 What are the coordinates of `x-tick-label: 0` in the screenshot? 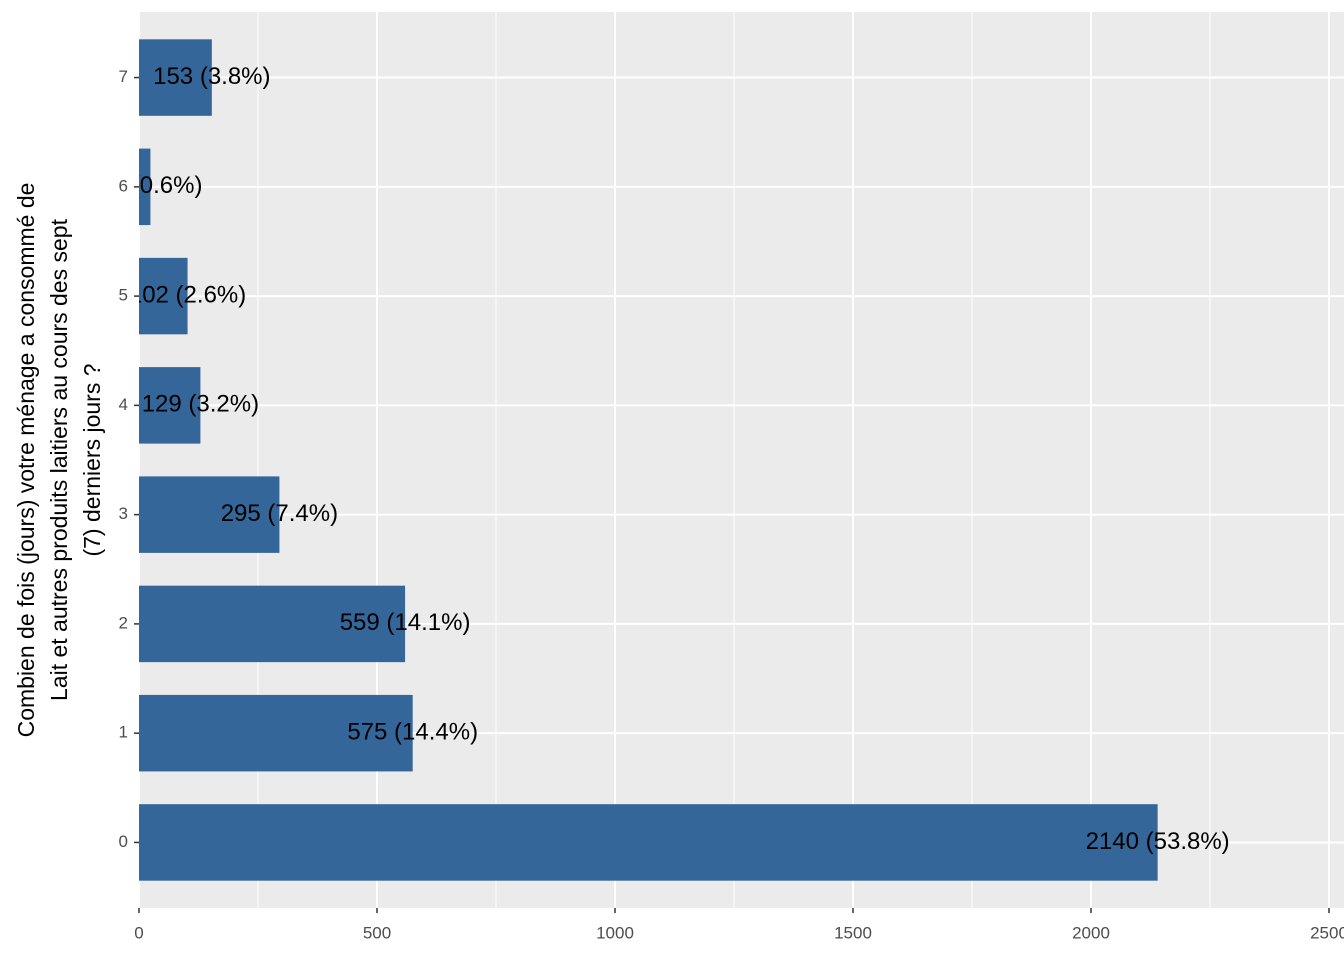 It's located at (138, 932).